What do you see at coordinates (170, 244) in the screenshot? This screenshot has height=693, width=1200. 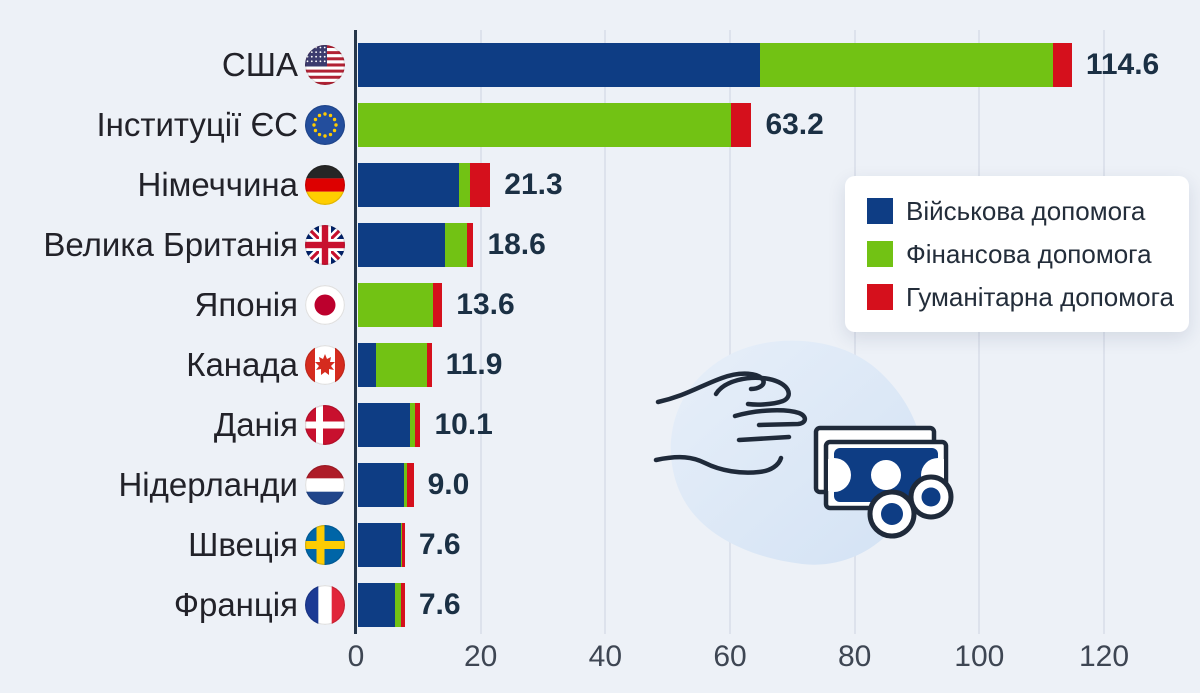 I see `category-label: Велика Британія` at bounding box center [170, 244].